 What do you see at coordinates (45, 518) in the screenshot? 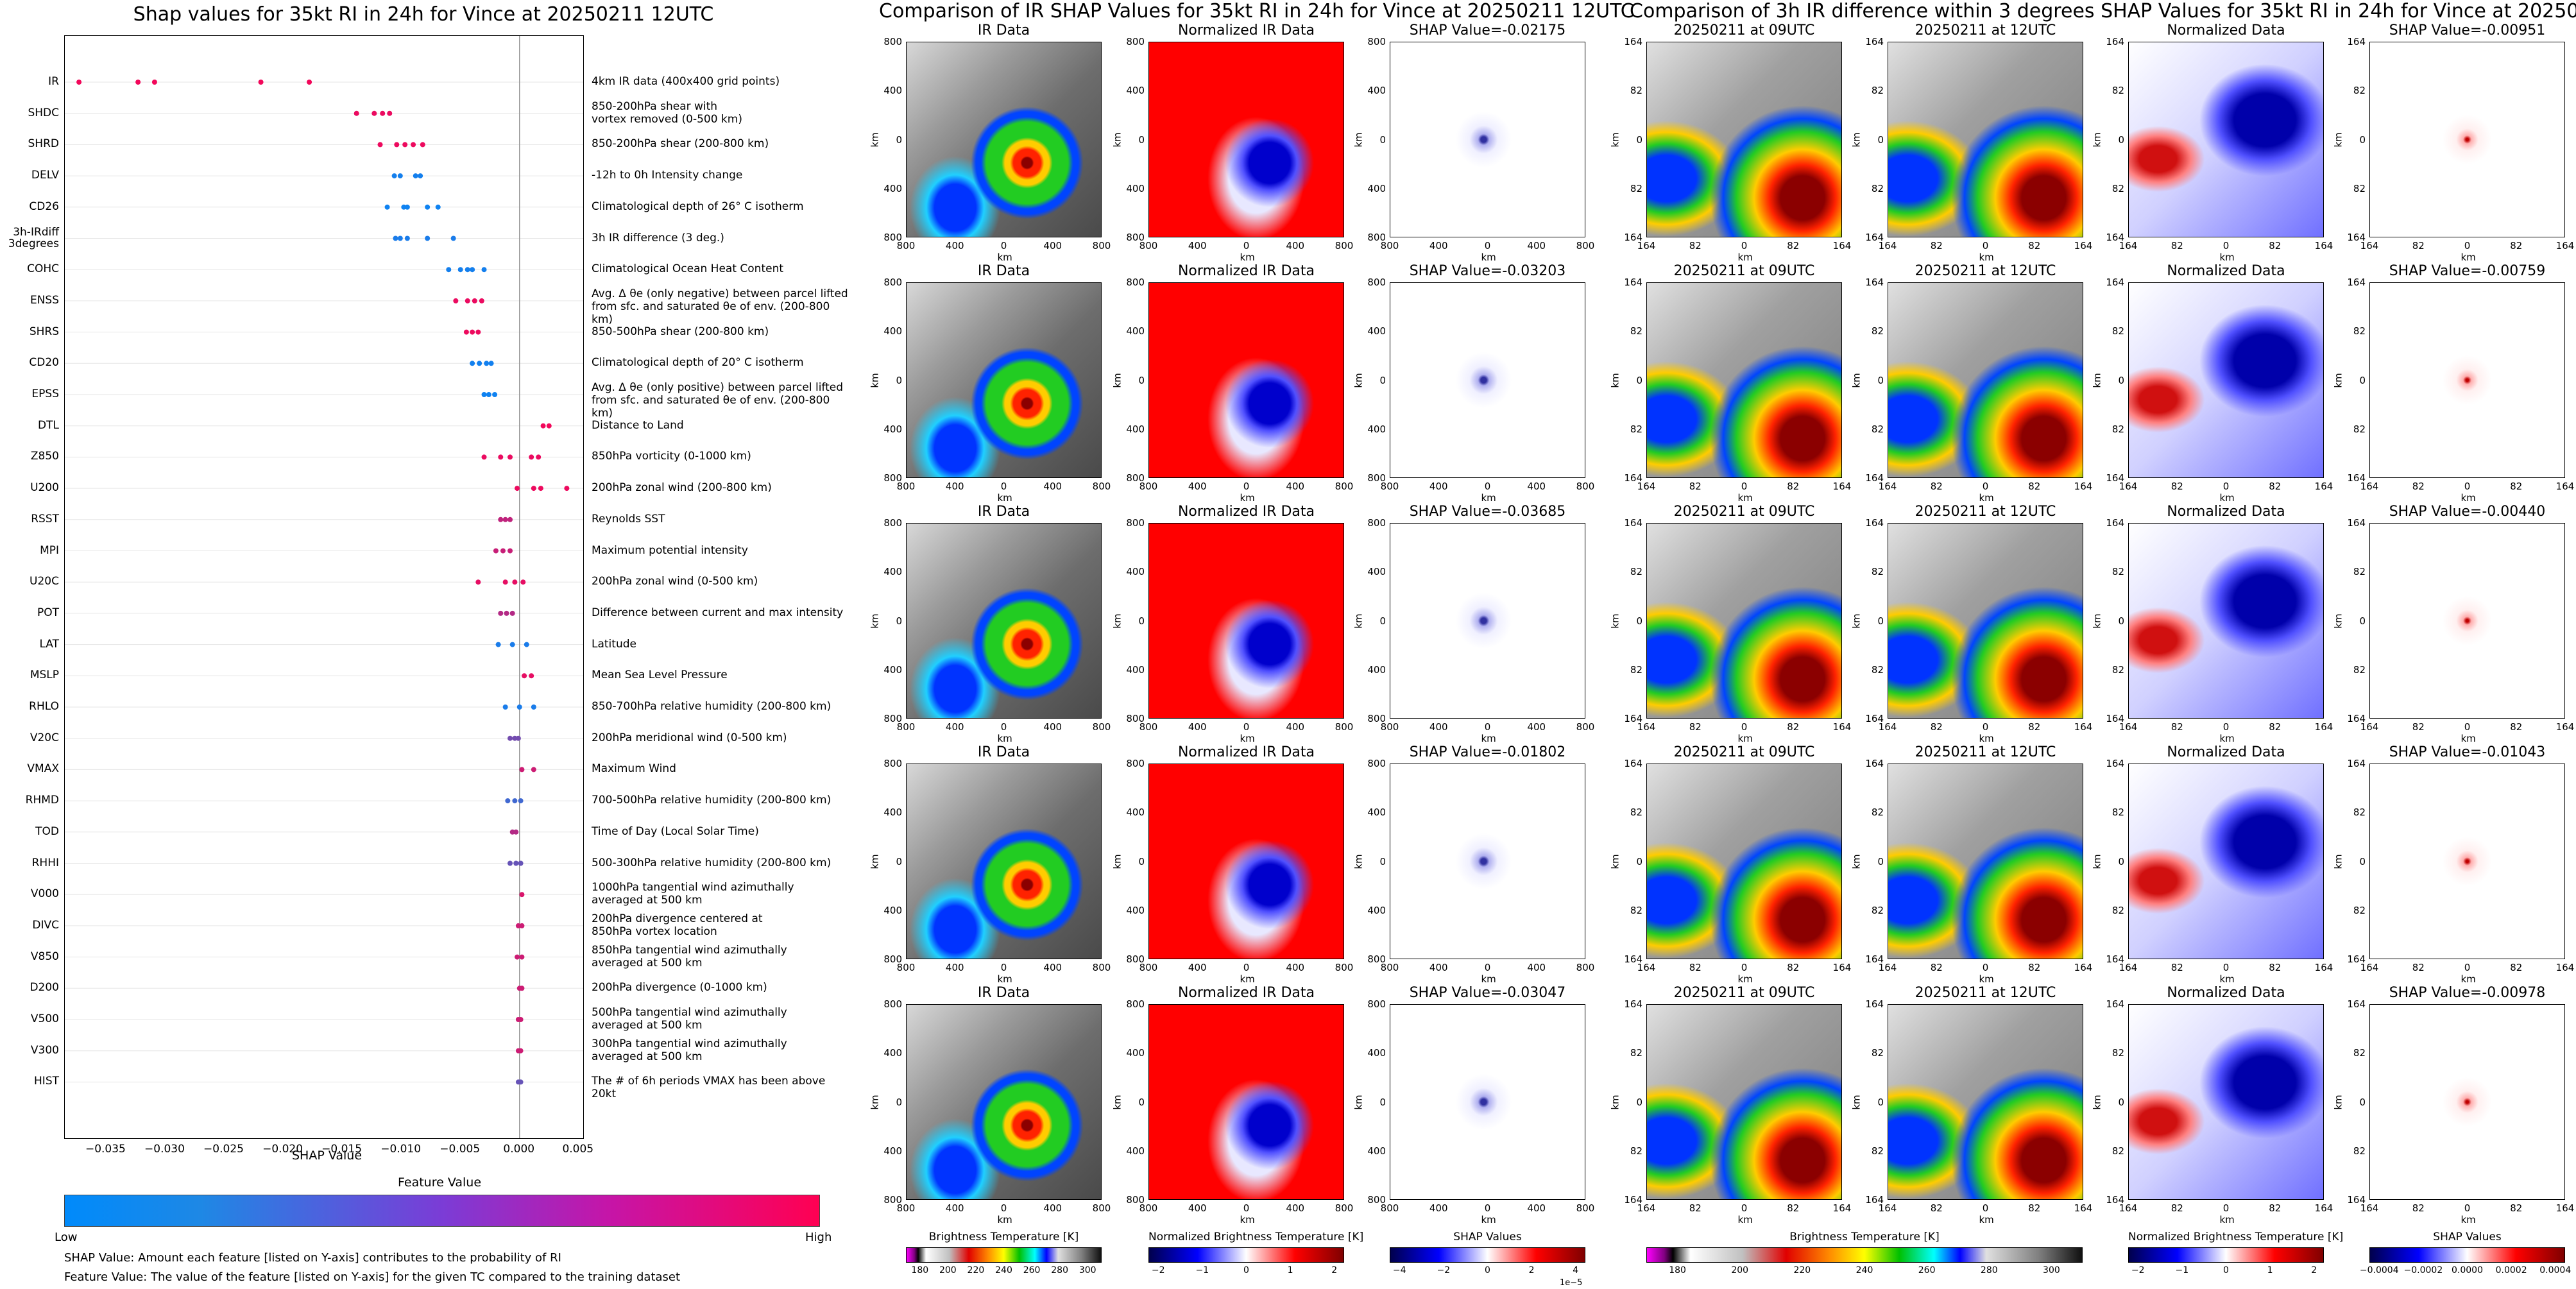
I see `feature-name: RSST` at bounding box center [45, 518].